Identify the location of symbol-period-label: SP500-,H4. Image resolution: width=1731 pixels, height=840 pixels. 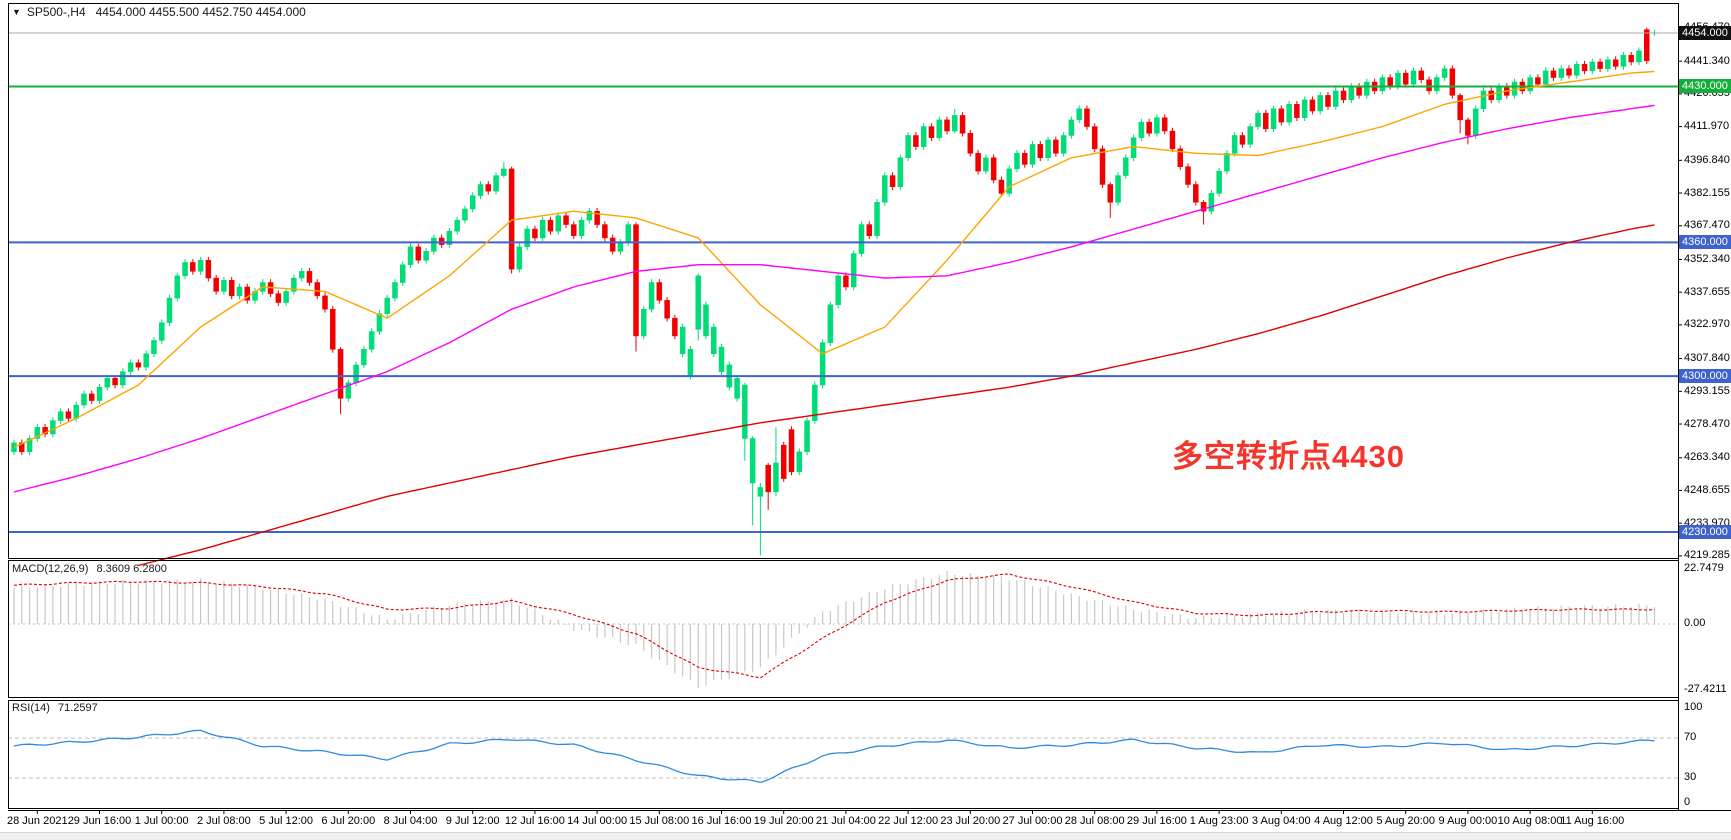
(56, 12).